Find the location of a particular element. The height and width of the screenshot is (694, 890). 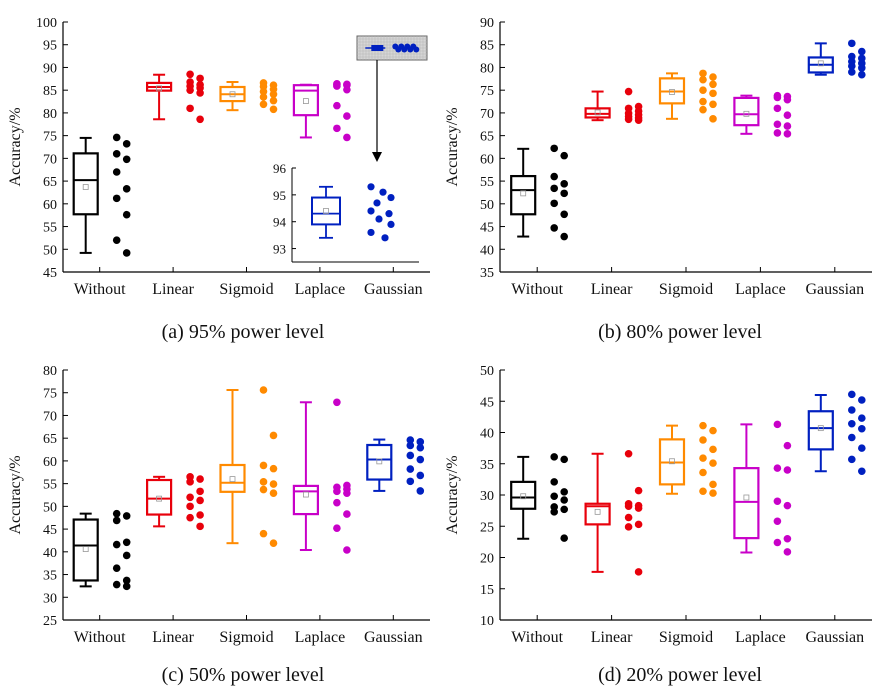

inset-highlight is located at coordinates (392, 48).